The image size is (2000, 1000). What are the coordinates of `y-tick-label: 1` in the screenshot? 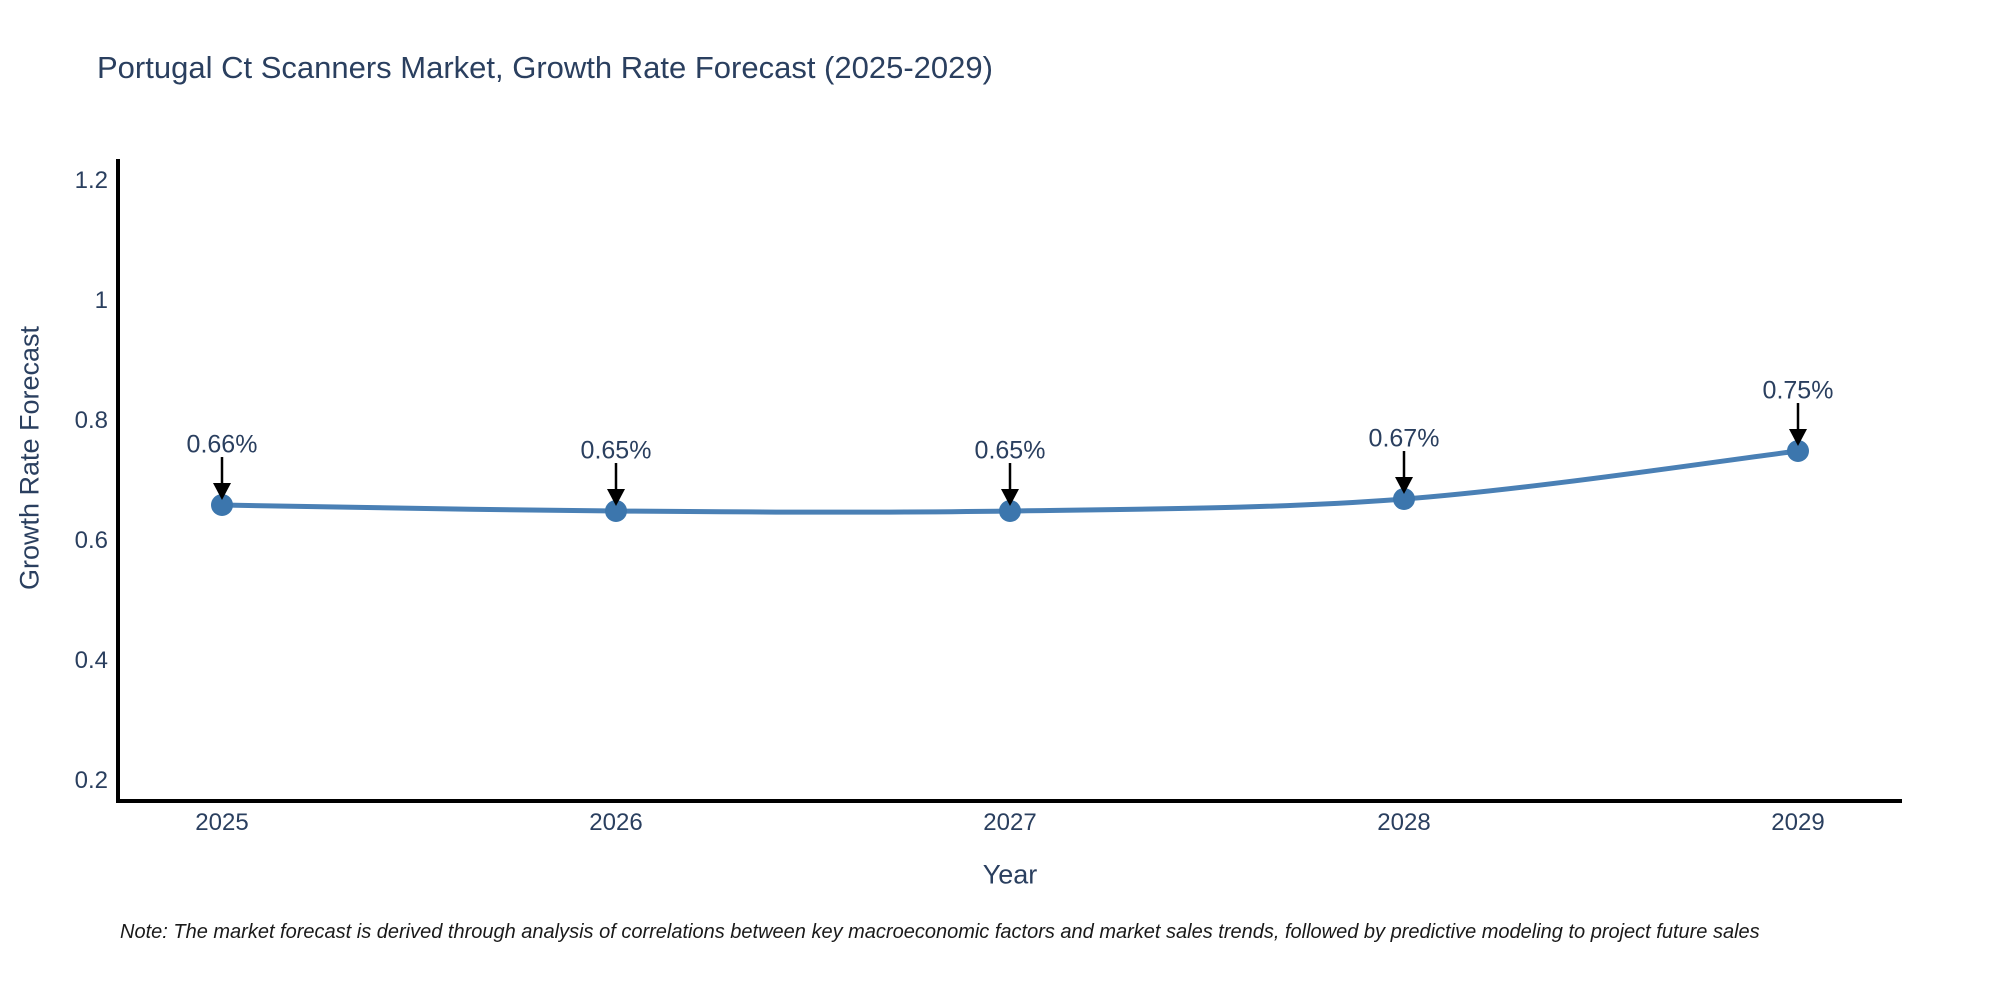 It's located at (101, 301).